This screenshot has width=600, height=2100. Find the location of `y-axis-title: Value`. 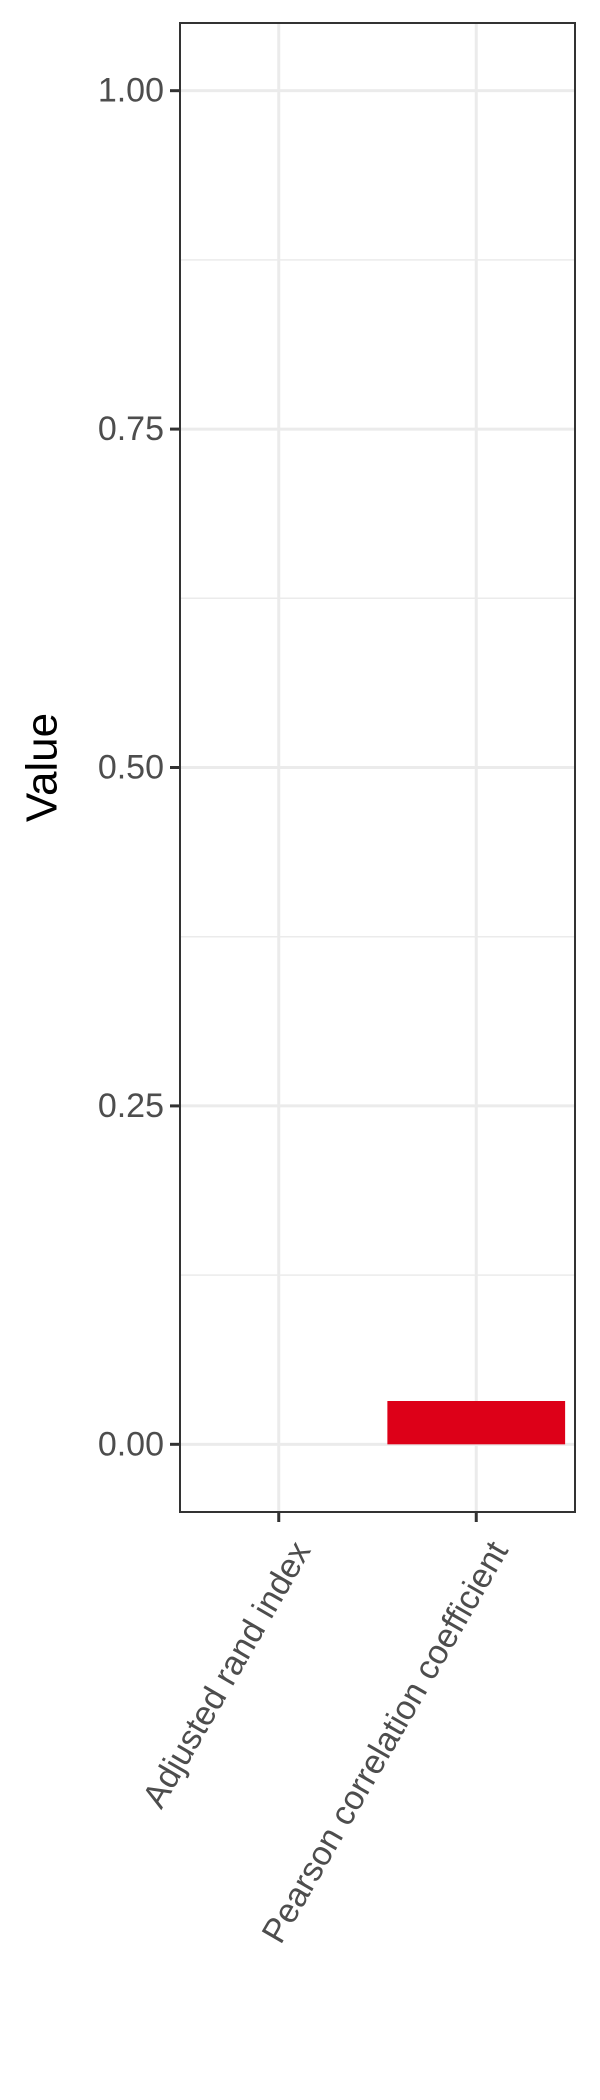

y-axis-title: Value is located at coordinates (42, 767).